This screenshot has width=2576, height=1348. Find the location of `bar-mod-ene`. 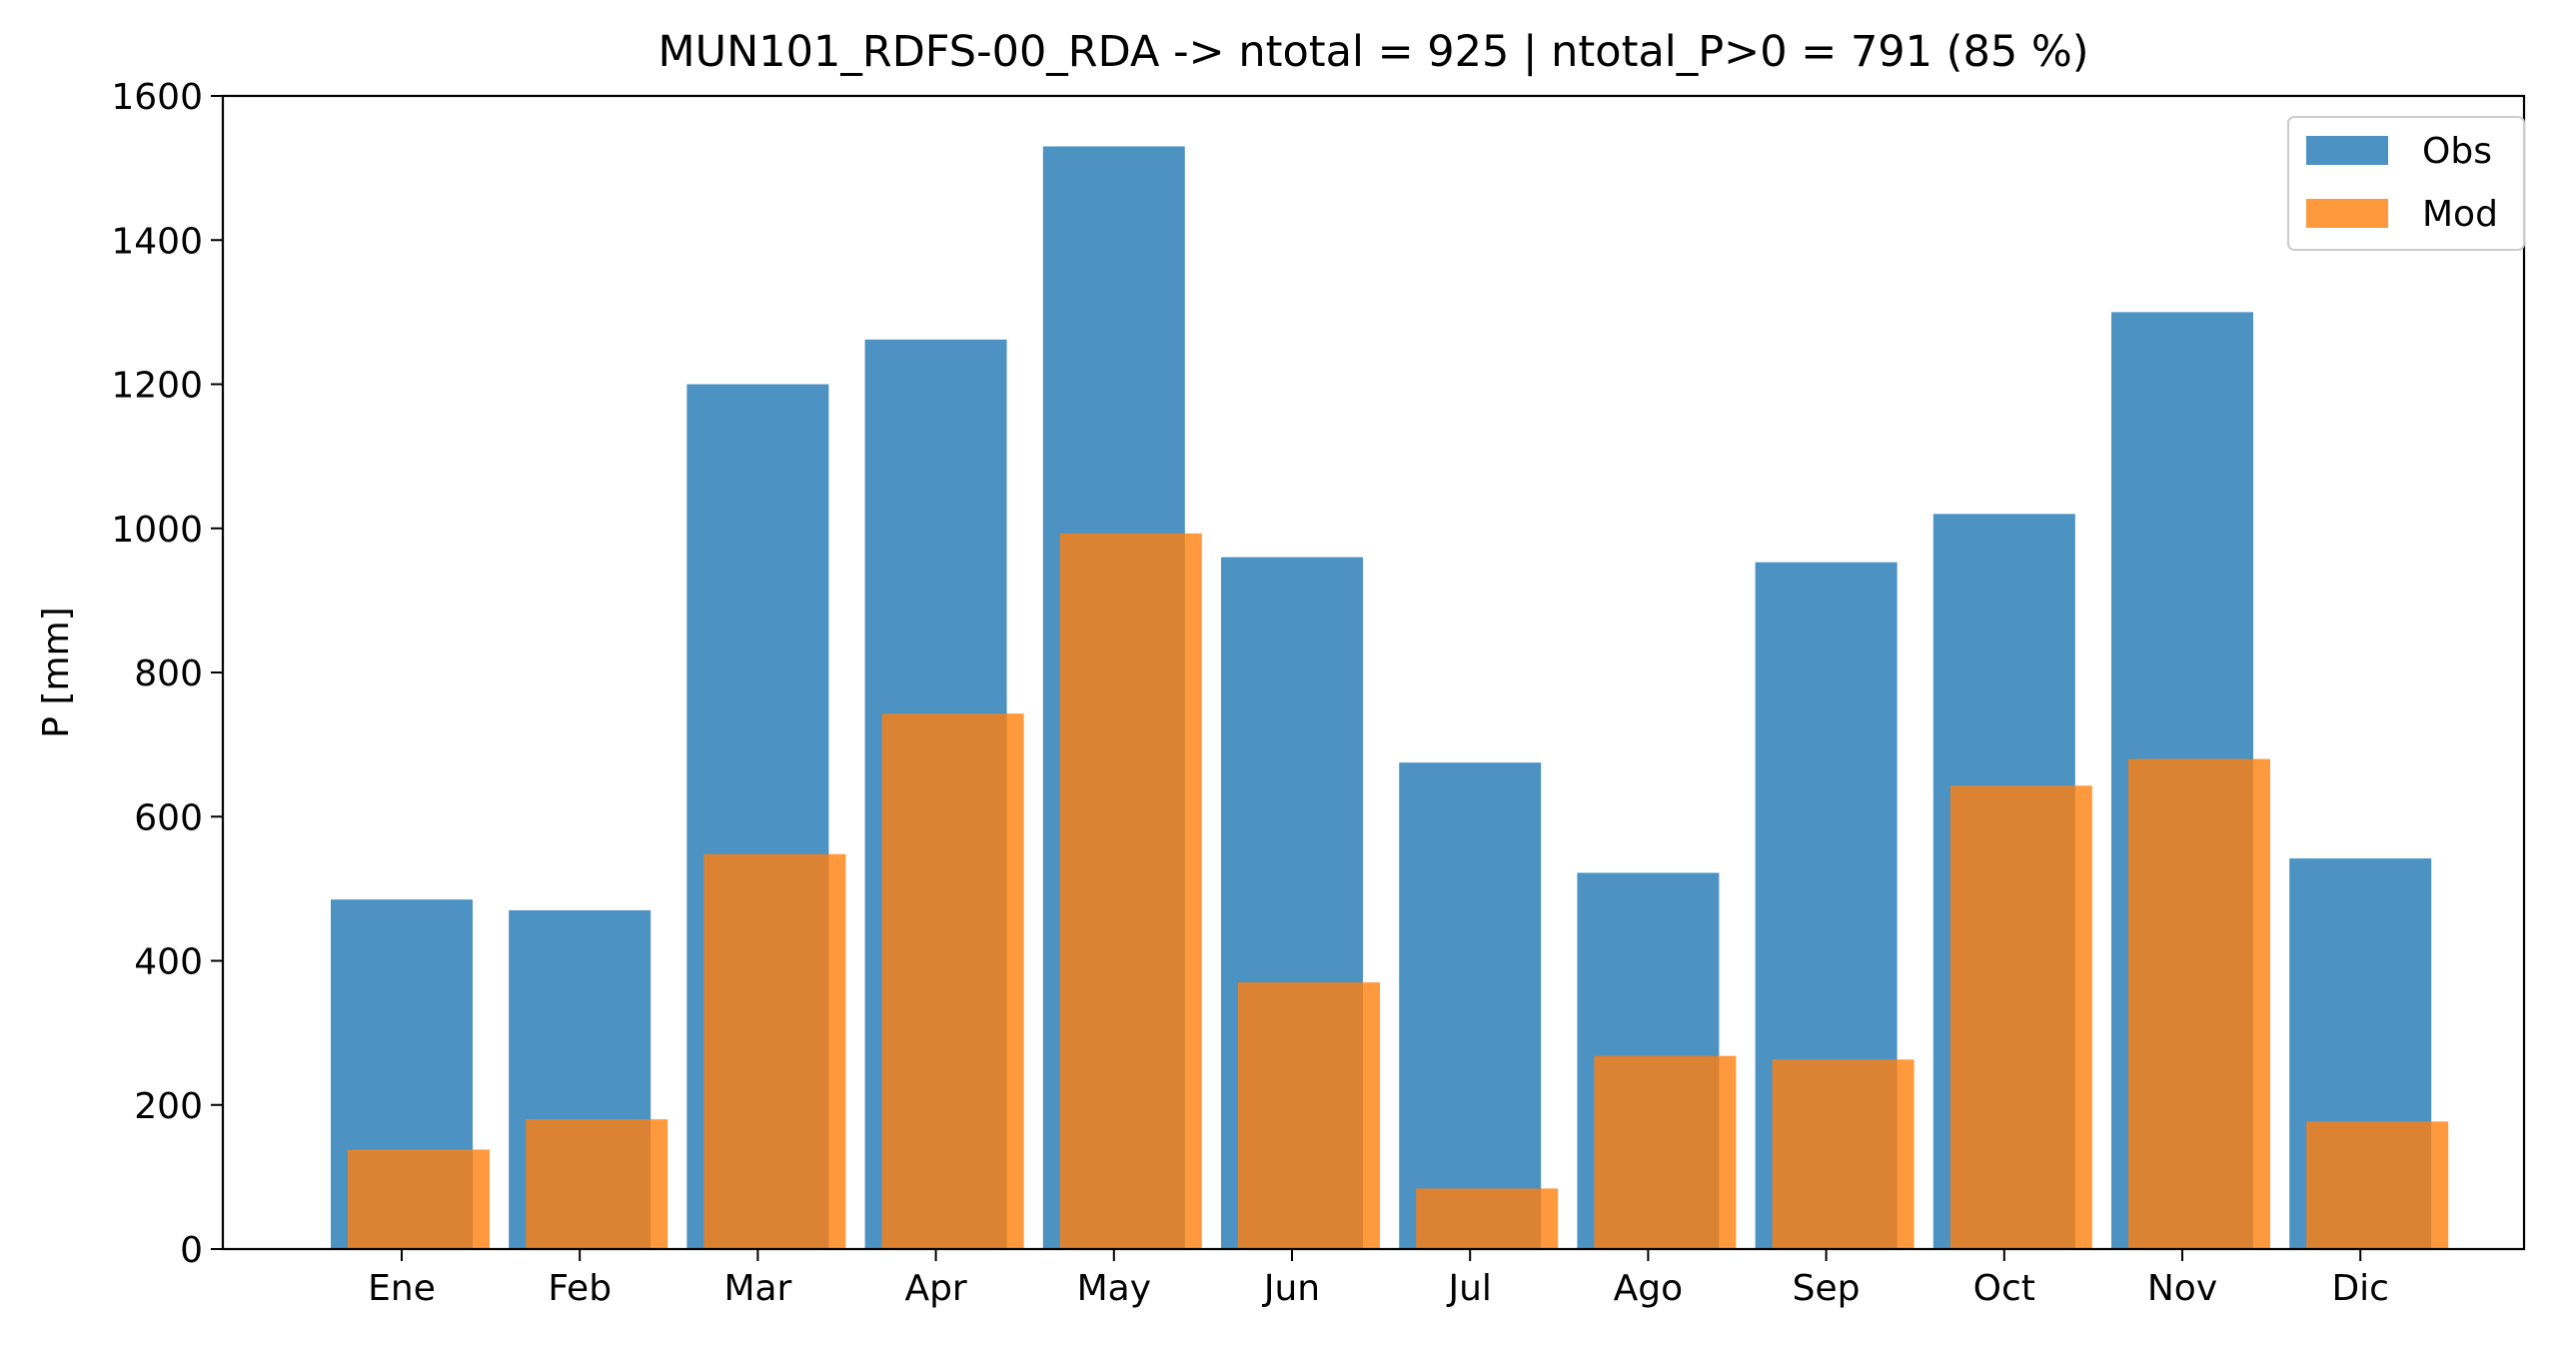

bar-mod-ene is located at coordinates (419, 1199).